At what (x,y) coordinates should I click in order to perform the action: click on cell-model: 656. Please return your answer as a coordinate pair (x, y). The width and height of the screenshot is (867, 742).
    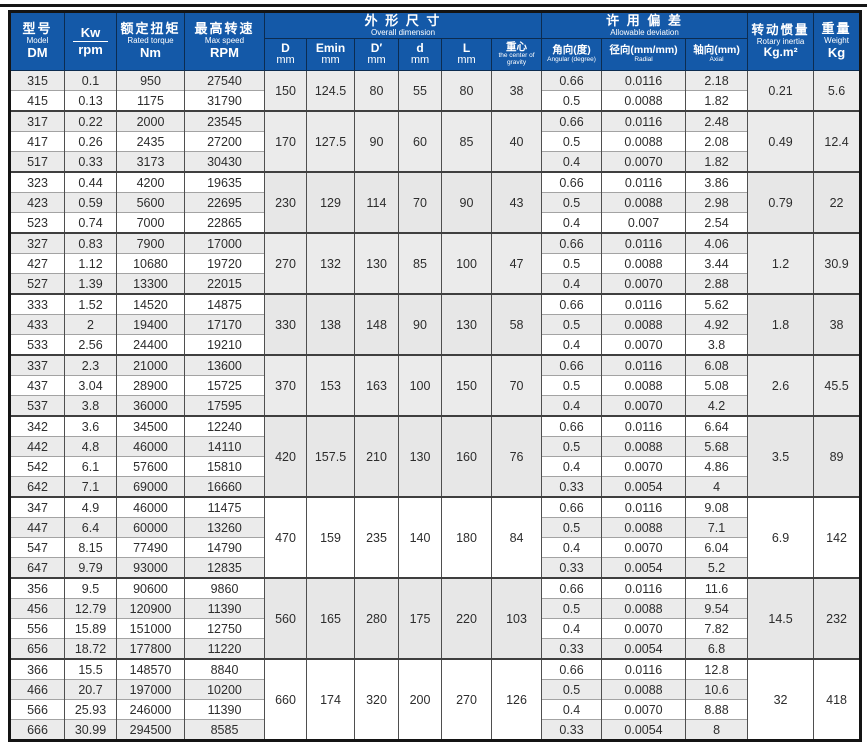
    Looking at the image, I should click on (37, 648).